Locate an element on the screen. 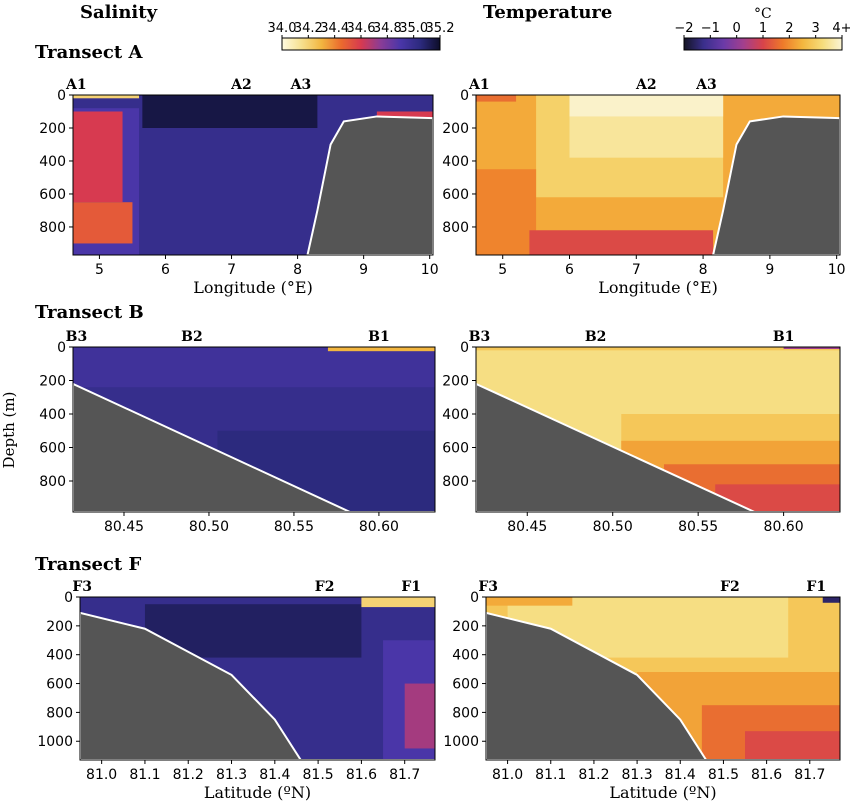 The height and width of the screenshot is (811, 850). x-tick-label: 81.7 is located at coordinates (809, 775).